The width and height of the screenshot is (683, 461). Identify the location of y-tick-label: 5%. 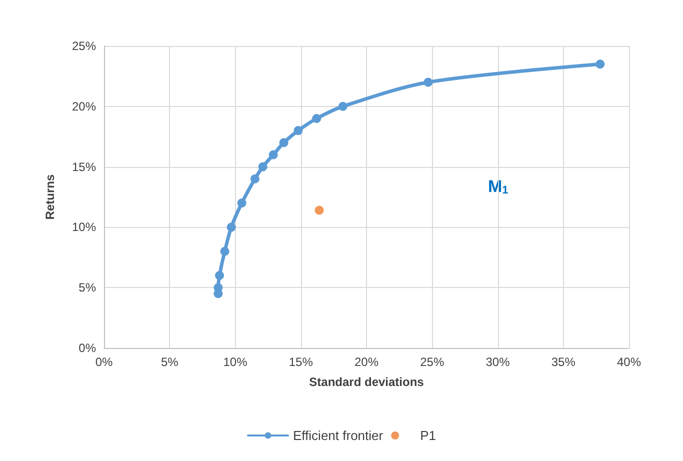
(87, 287).